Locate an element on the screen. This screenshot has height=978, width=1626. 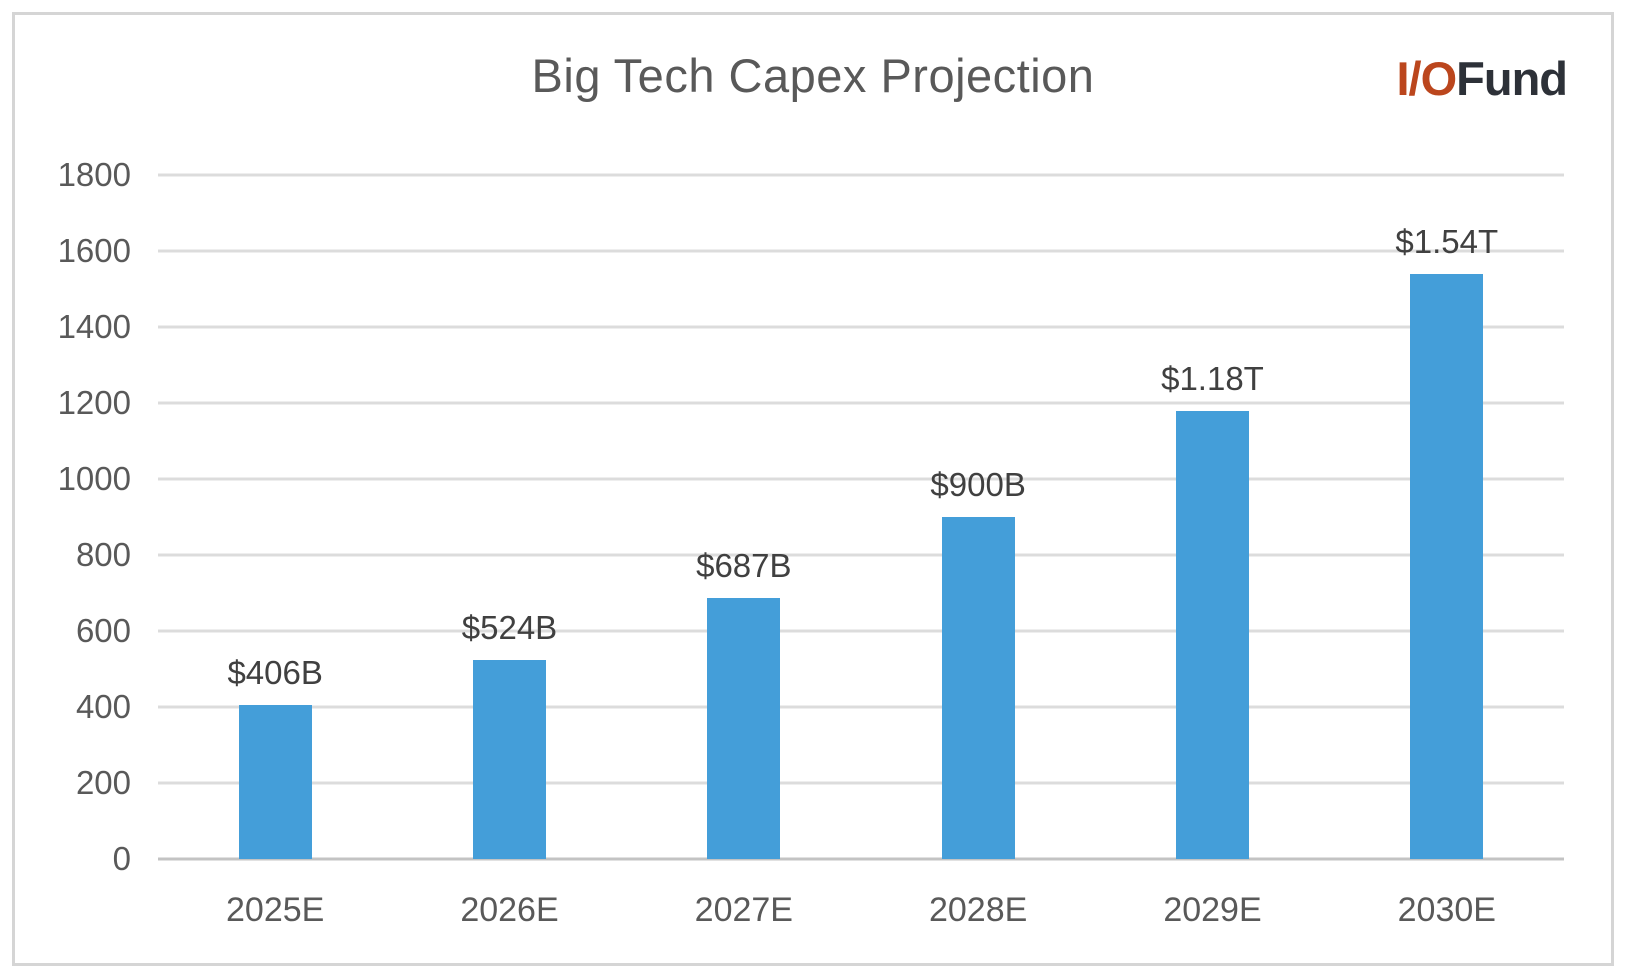
y-axis-tick-label: 0 is located at coordinates (121, 858).